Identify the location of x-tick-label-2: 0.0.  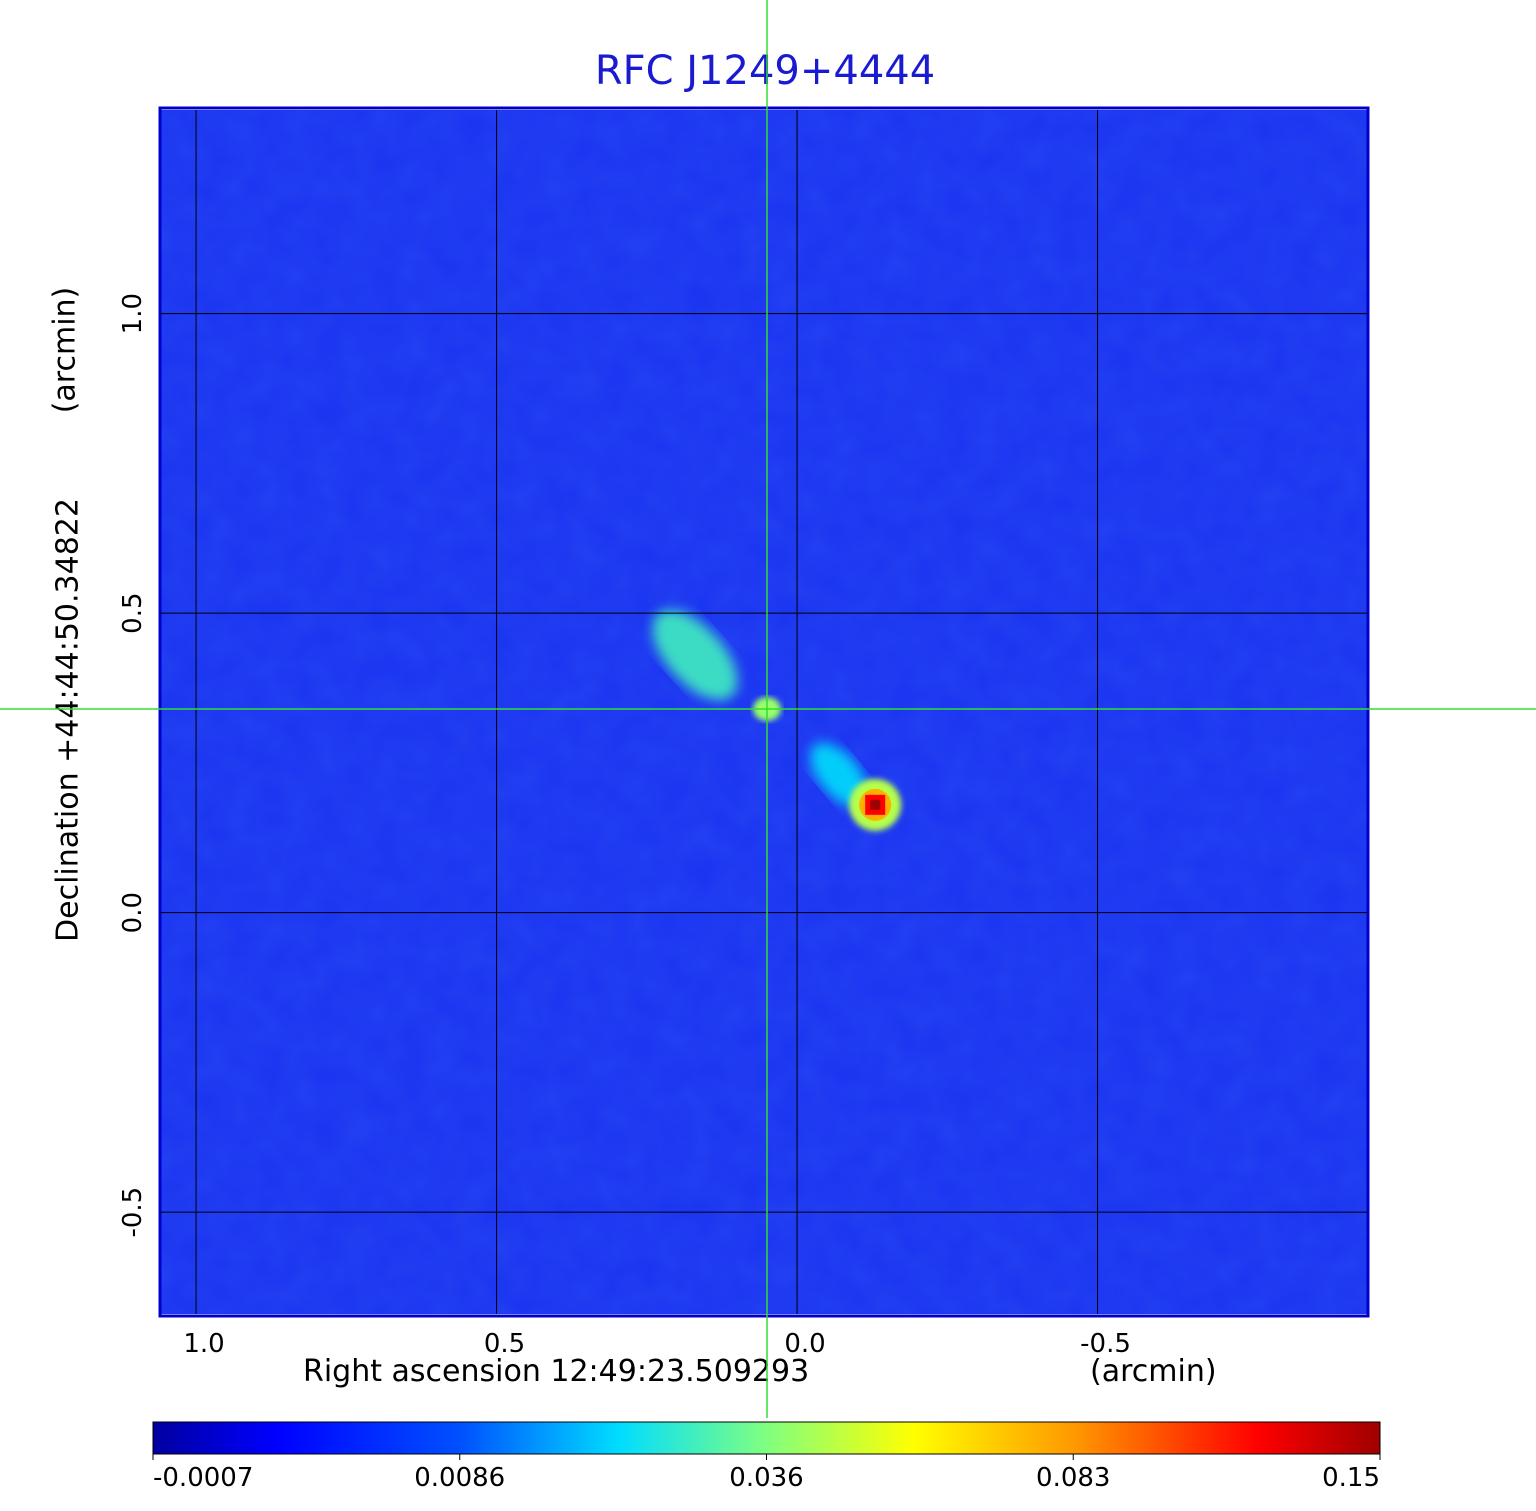
(804, 1344).